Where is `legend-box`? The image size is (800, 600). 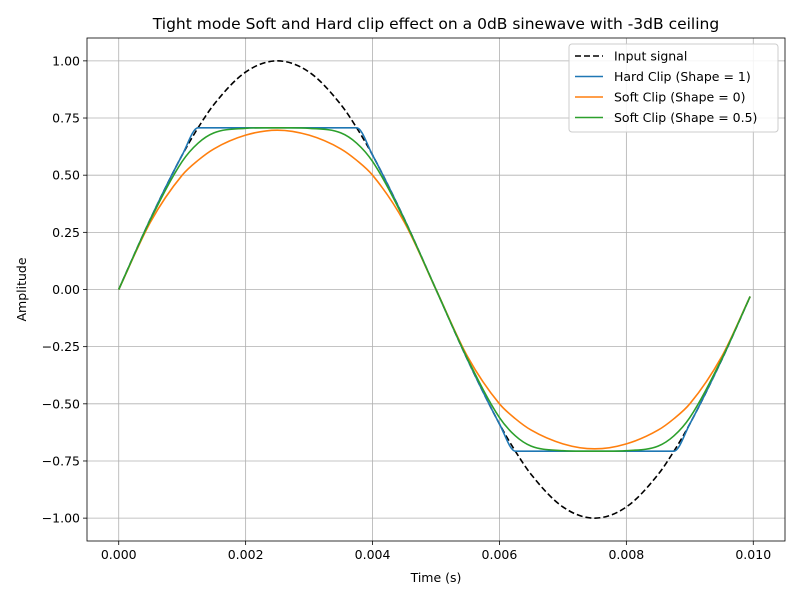 legend-box is located at coordinates (673, 88).